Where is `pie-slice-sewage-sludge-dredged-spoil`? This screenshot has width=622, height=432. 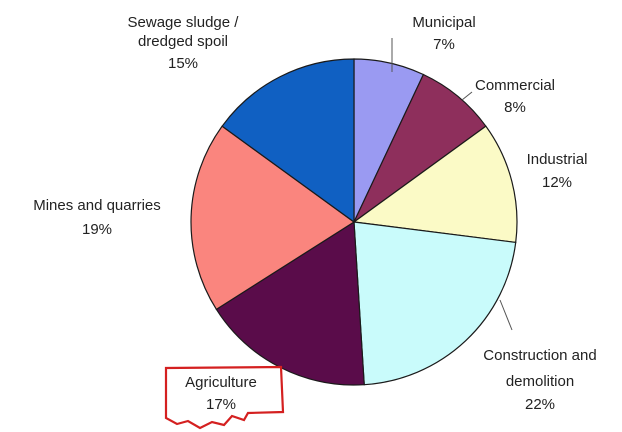
pie-slice-sewage-sludge-dredged-spoil is located at coordinates (288, 141).